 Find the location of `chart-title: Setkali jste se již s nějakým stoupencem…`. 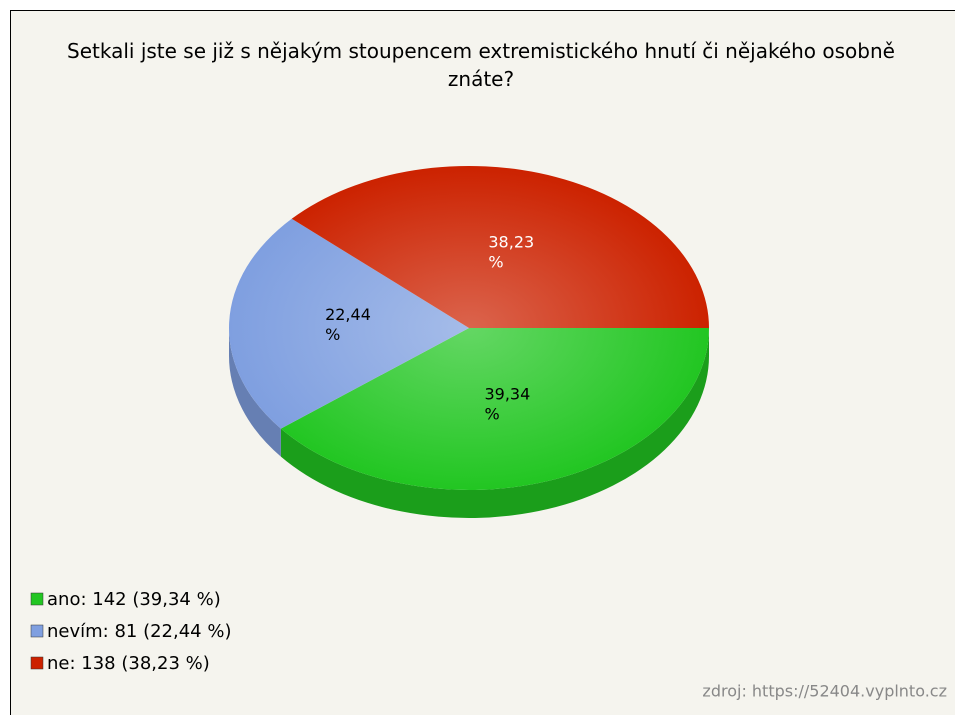

chart-title: Setkali jste se již s nějakým stoupencem… is located at coordinates (481, 65).